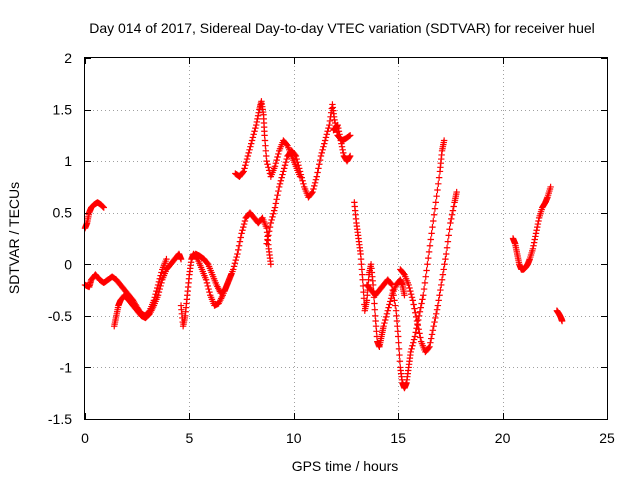 The image size is (640, 480). What do you see at coordinates (94, 215) in the screenshot?
I see `series-track-a` at bounding box center [94, 215].